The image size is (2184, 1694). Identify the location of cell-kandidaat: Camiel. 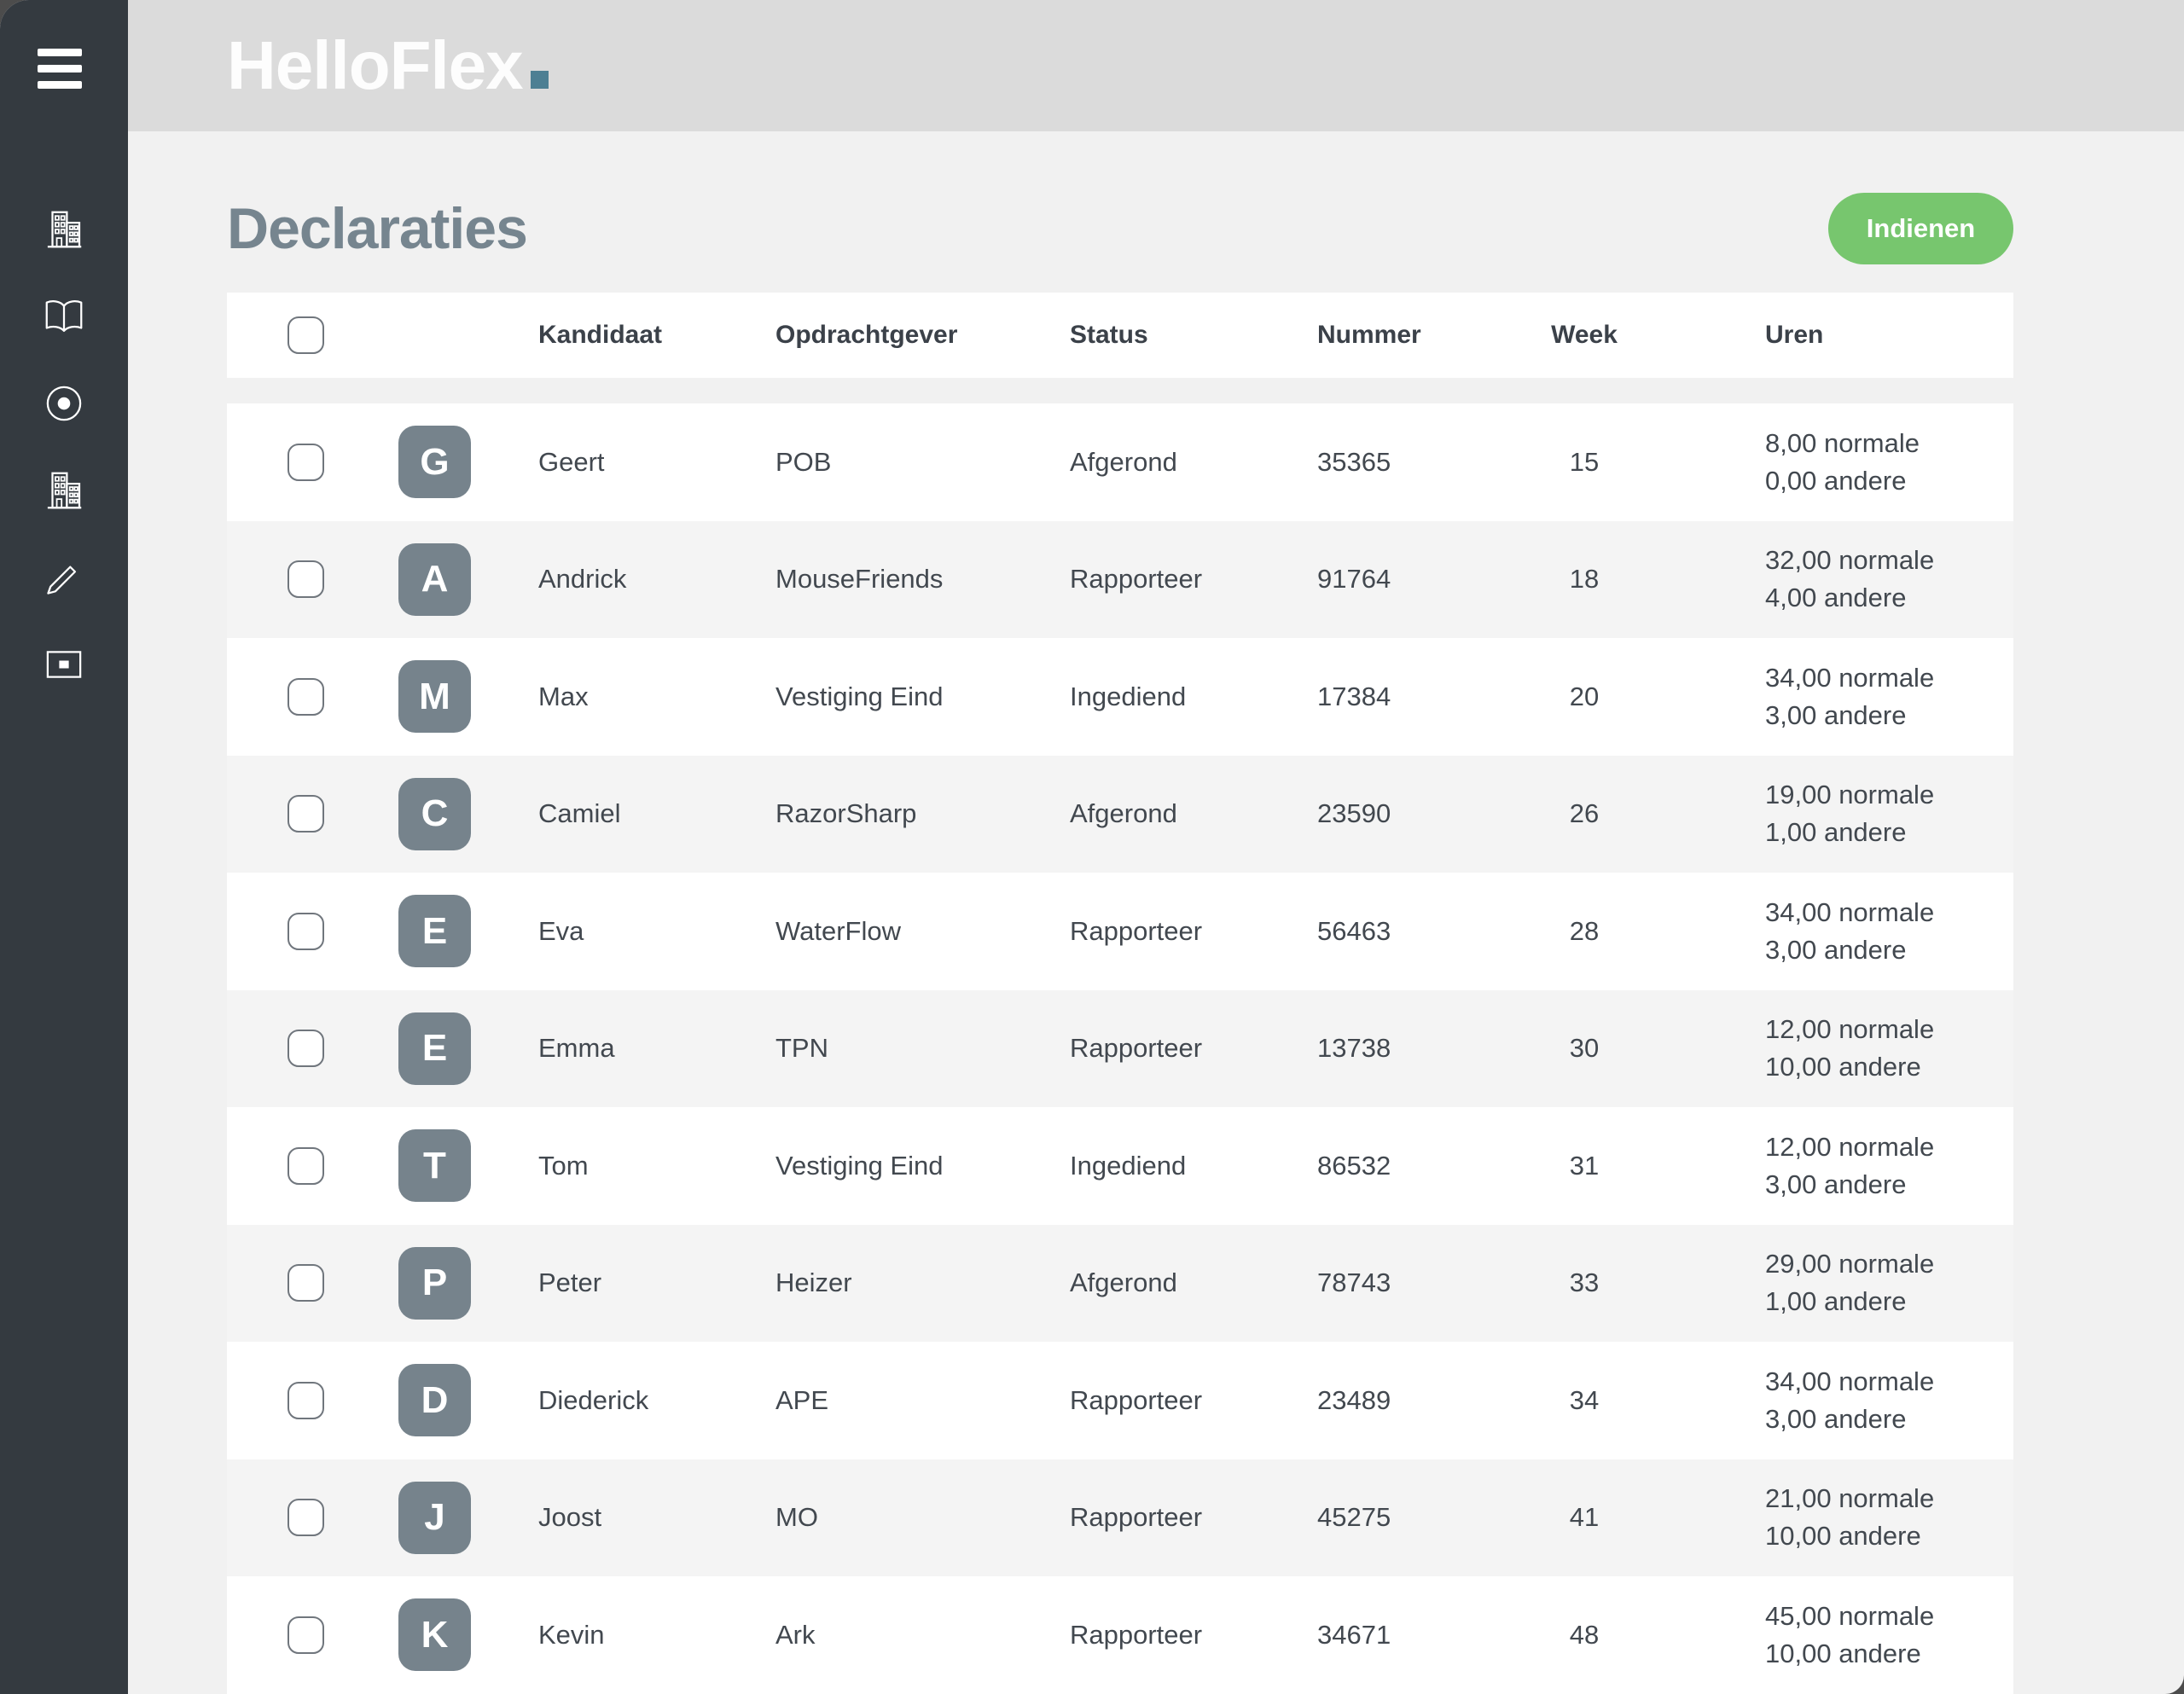
(580, 813).